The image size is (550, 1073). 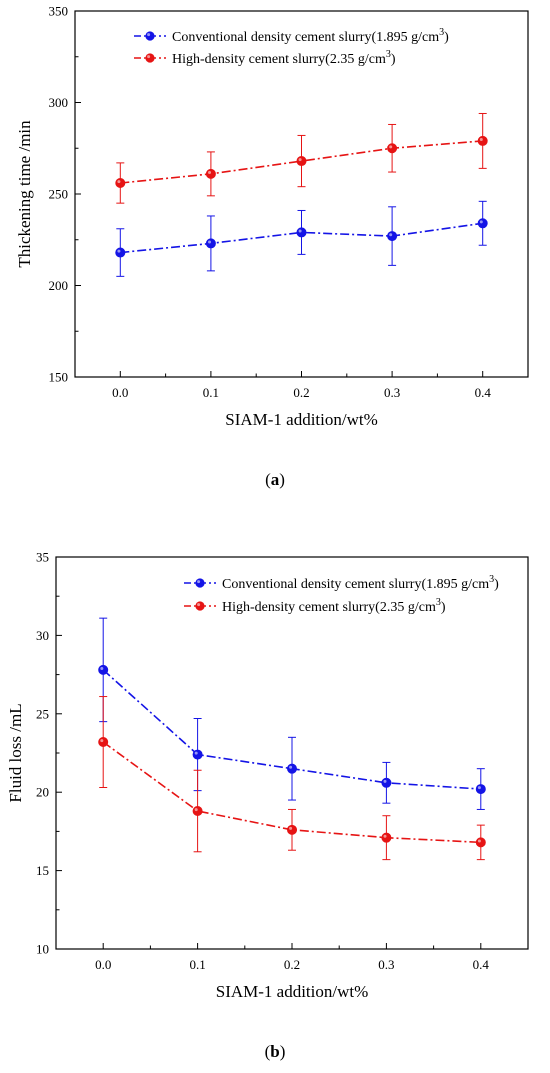 I want to click on y-axis-title: Thickening time /min, so click(x=24, y=194).